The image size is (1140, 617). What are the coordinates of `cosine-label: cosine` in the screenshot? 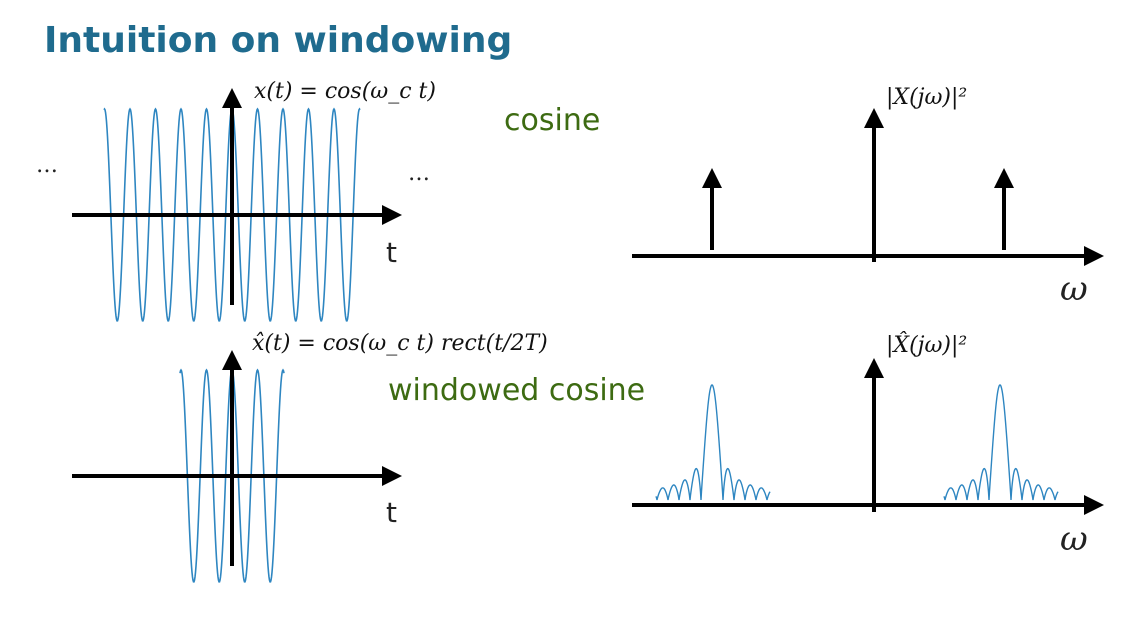 It's located at (552, 120).